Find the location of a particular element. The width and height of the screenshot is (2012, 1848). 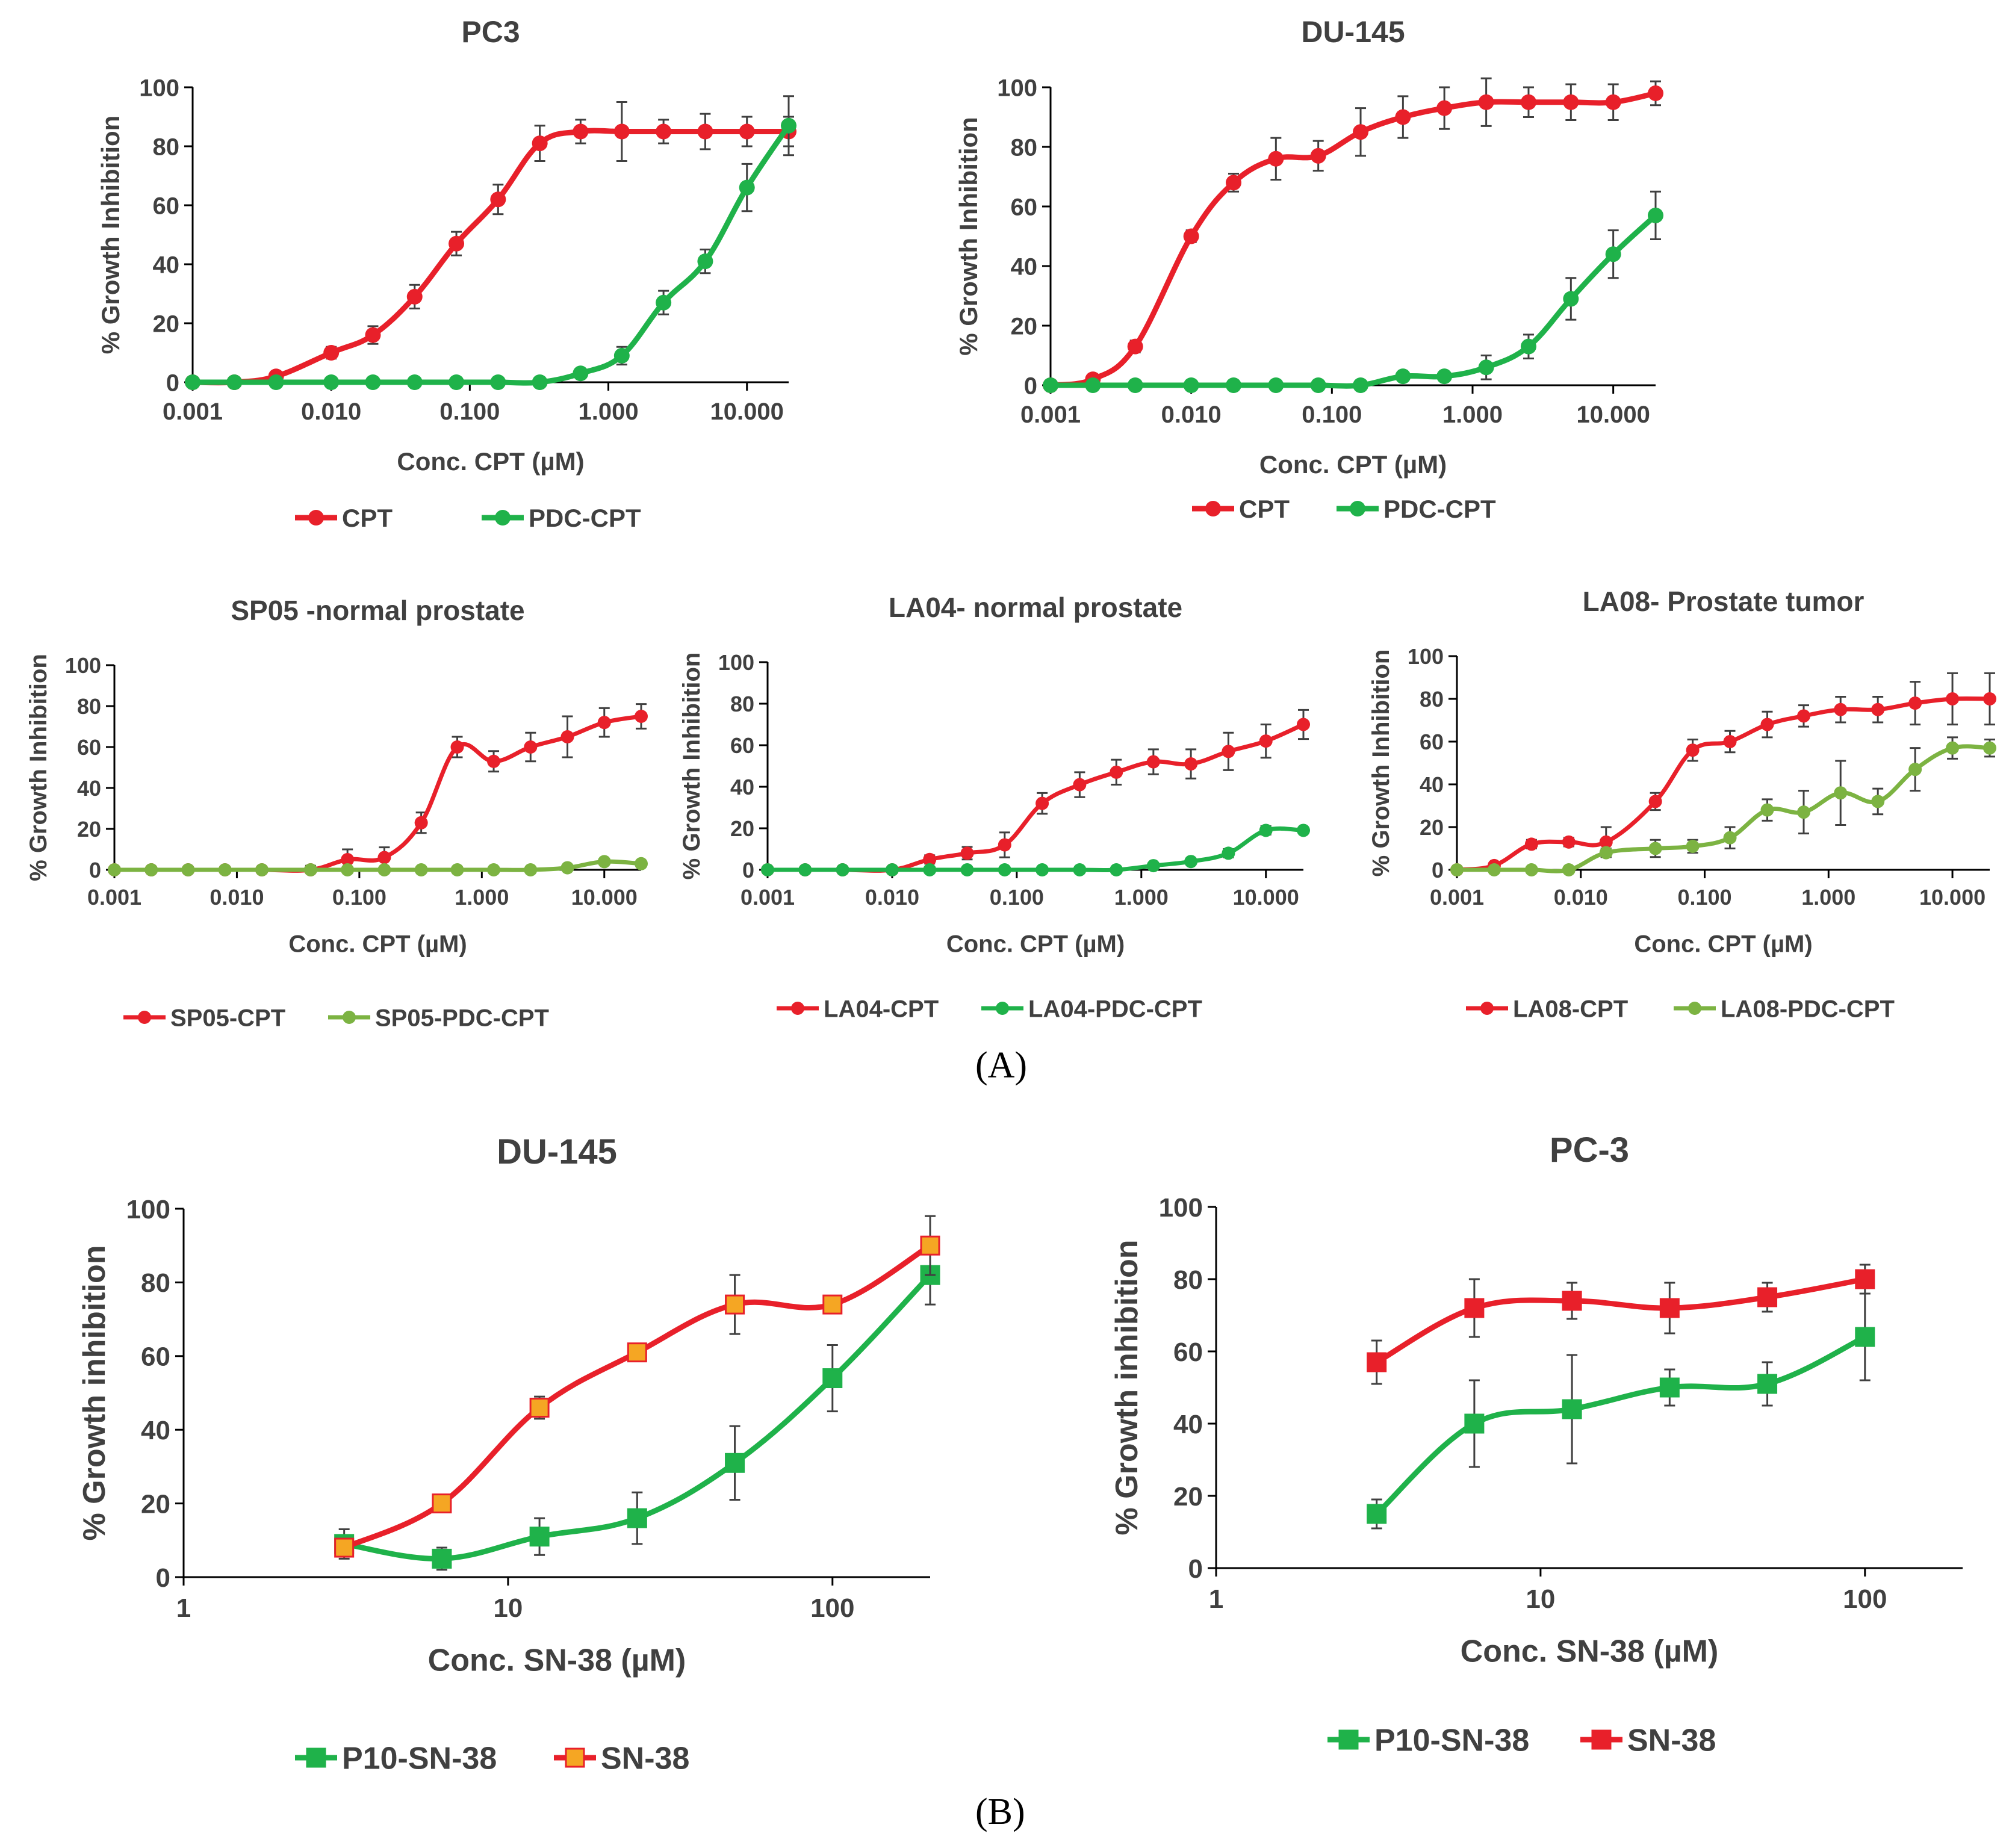

legend-entry: PDC-CPT is located at coordinates (1416, 509).